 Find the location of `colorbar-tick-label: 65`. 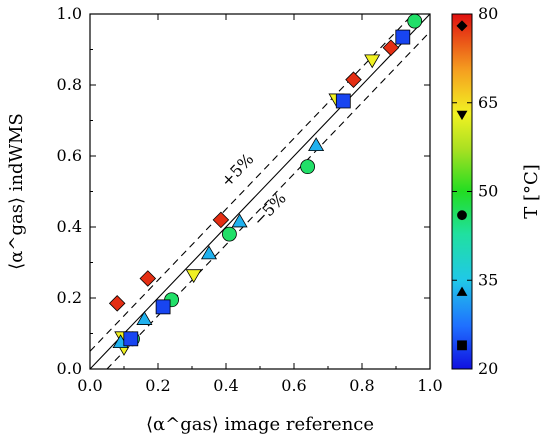

colorbar-tick-label: 65 is located at coordinates (488, 102).